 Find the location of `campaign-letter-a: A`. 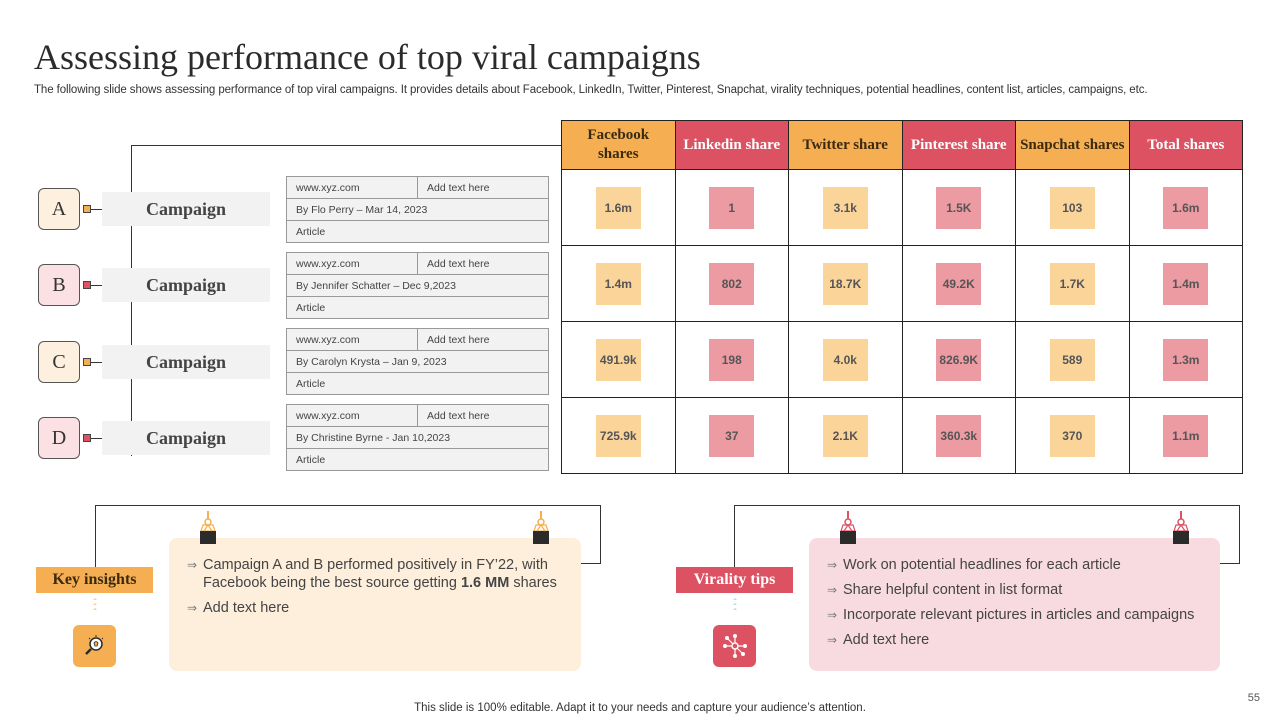

campaign-letter-a: A is located at coordinates (59, 209).